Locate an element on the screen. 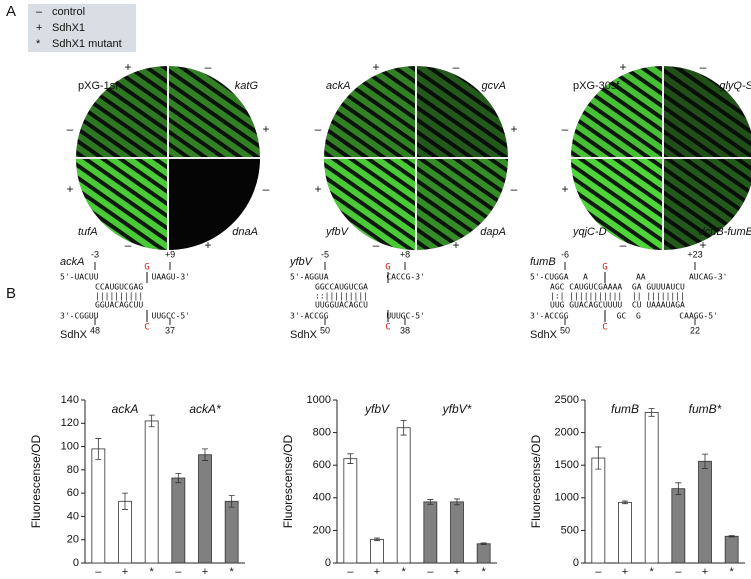 The width and height of the screenshot is (751, 579). sequence-row: ::||||||||| is located at coordinates (341, 296).